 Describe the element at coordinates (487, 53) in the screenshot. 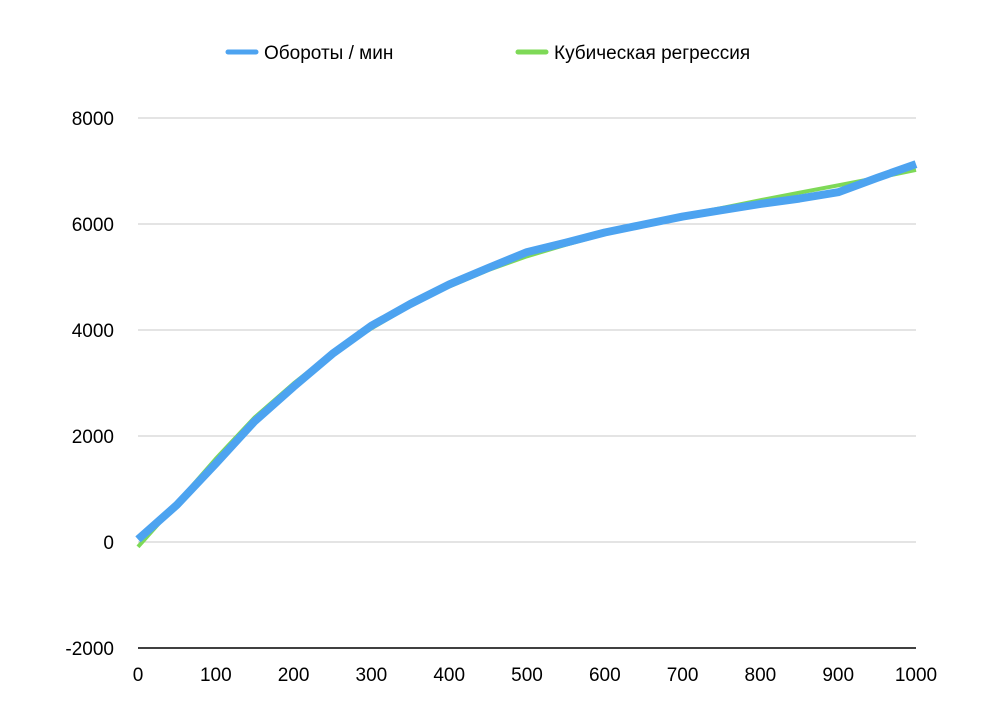

I see `legend: Обороты / мин Кубическая регрессия` at that location.